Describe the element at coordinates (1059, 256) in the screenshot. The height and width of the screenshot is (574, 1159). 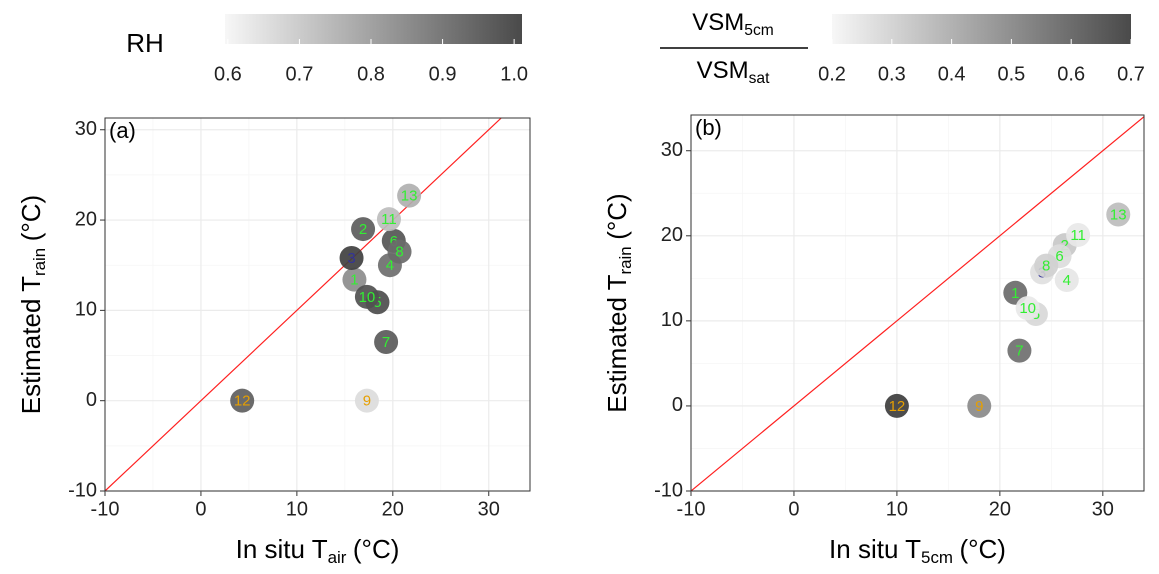
I see `point-label: 6` at that location.